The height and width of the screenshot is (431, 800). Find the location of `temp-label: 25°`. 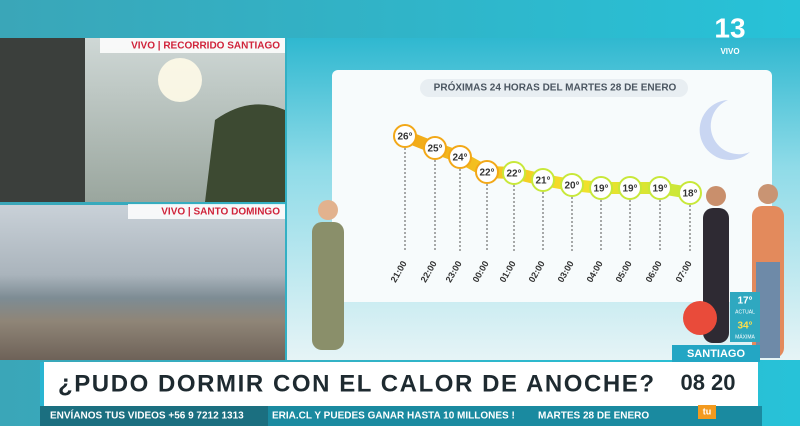

temp-label: 25° is located at coordinates (434, 149).